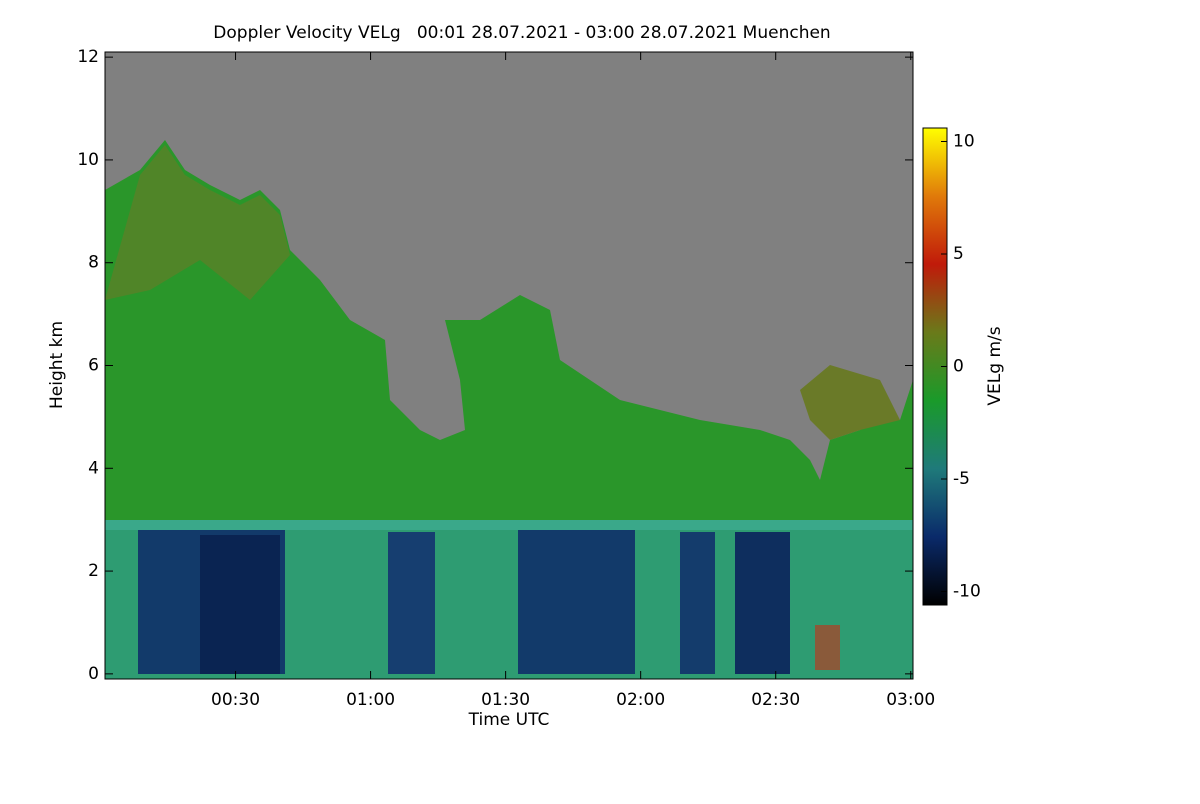  What do you see at coordinates (958, 254) in the screenshot?
I see `colorbar-tick-label: 5` at bounding box center [958, 254].